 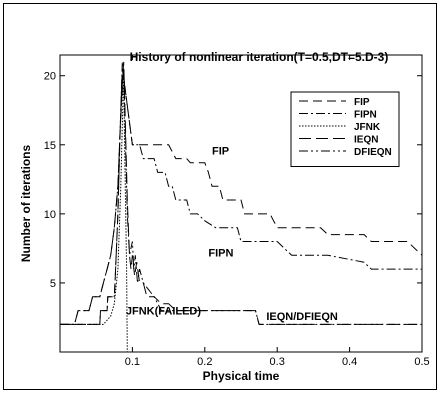 What do you see at coordinates (220, 151) in the screenshot?
I see `annotation-label: FIP` at bounding box center [220, 151].